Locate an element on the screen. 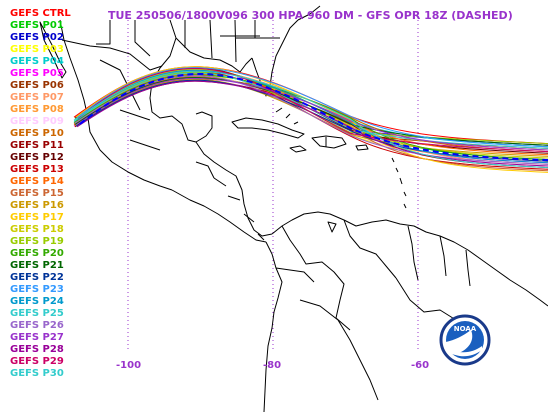 This screenshot has width=548, height=412. legend-item: GEFS P15 is located at coordinates (37, 193).